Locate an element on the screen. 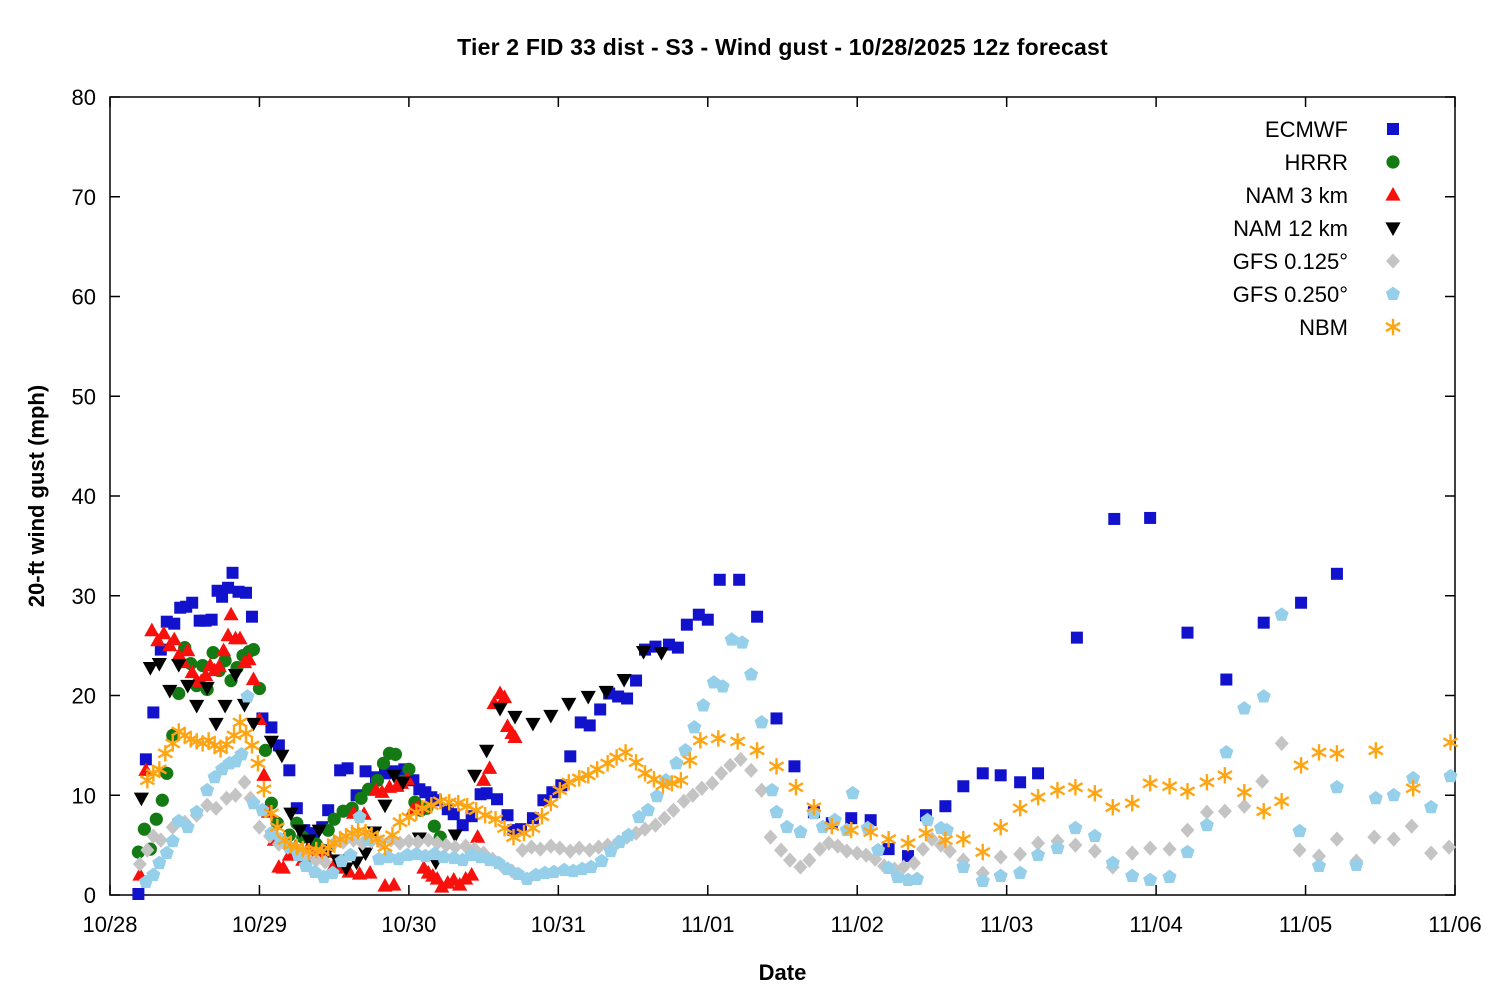 The image size is (1500, 1000). x-tick-label: 10/28 is located at coordinates (109, 924).